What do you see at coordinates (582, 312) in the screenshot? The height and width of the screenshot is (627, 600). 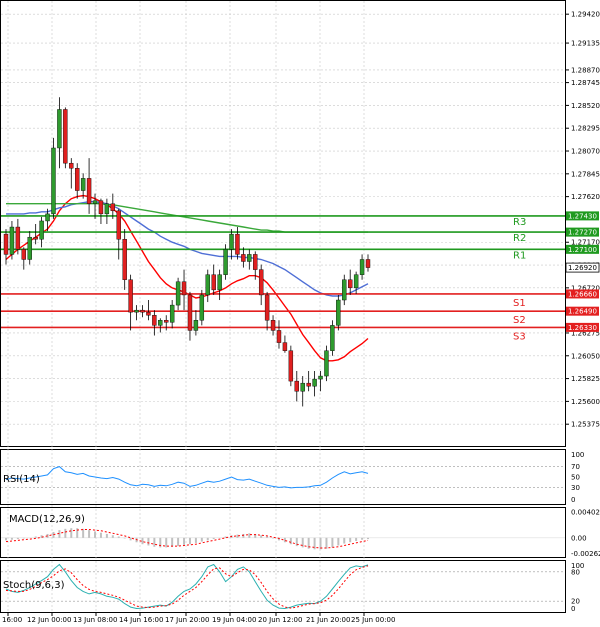 I see `level-tag-text: 1.26490` at bounding box center [582, 312].